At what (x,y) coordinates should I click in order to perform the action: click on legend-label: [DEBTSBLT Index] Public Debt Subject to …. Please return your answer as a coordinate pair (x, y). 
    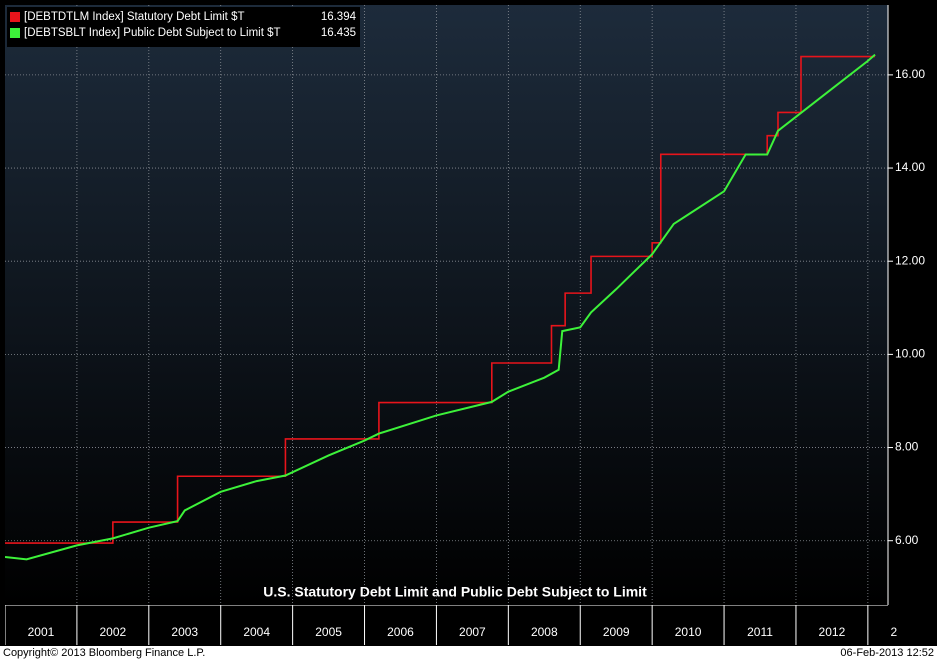
    Looking at the image, I should click on (152, 33).